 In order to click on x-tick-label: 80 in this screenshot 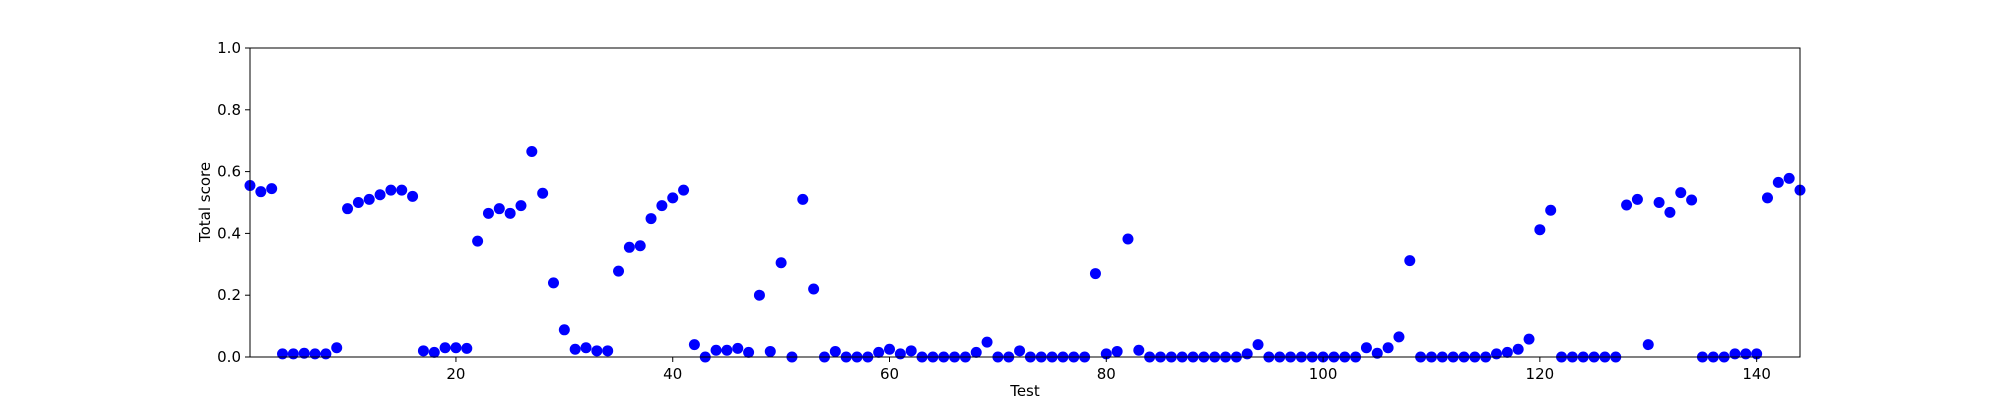, I will do `click(1106, 374)`.